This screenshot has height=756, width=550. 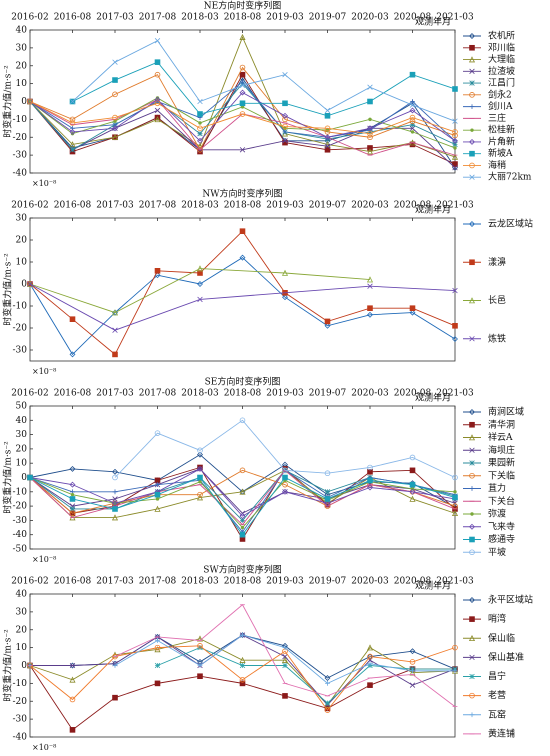 I want to click on legend-label: 江昌门, so click(x=501, y=83).